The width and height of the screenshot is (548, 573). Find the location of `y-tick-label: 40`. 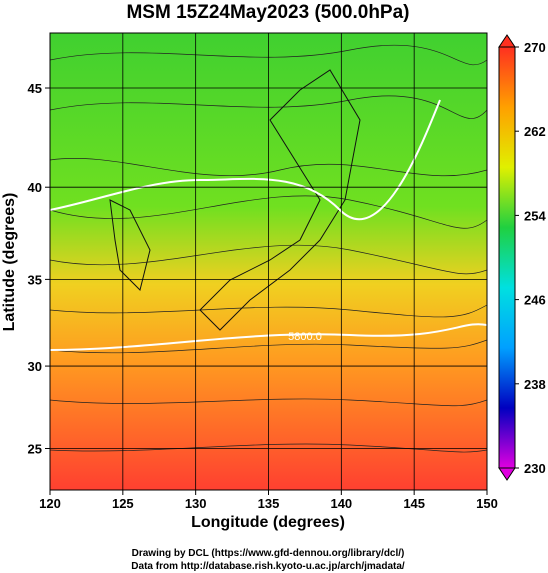

y-tick-label: 40 is located at coordinates (35, 187).